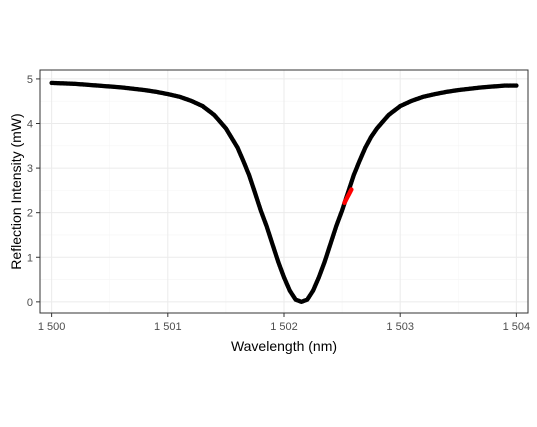  Describe the element at coordinates (30, 80) in the screenshot. I see `y-tick-label: 5` at that location.